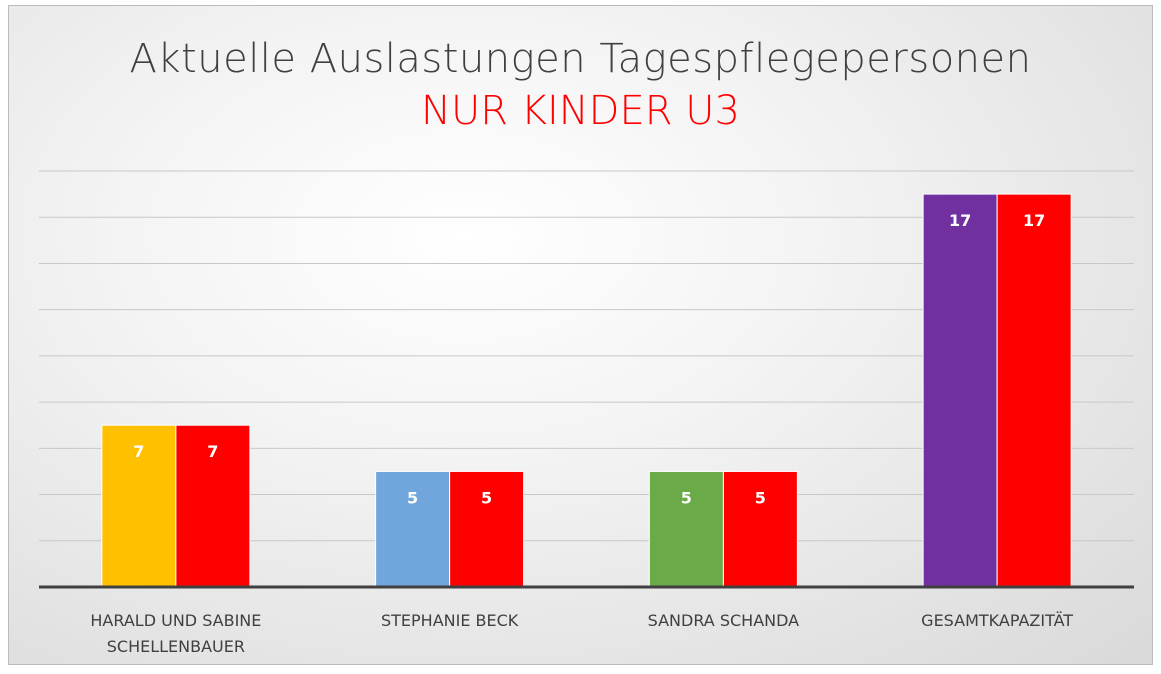 The height and width of the screenshot is (674, 1161). I want to click on x-tick-label: STEPHANIE BECK, so click(449, 620).